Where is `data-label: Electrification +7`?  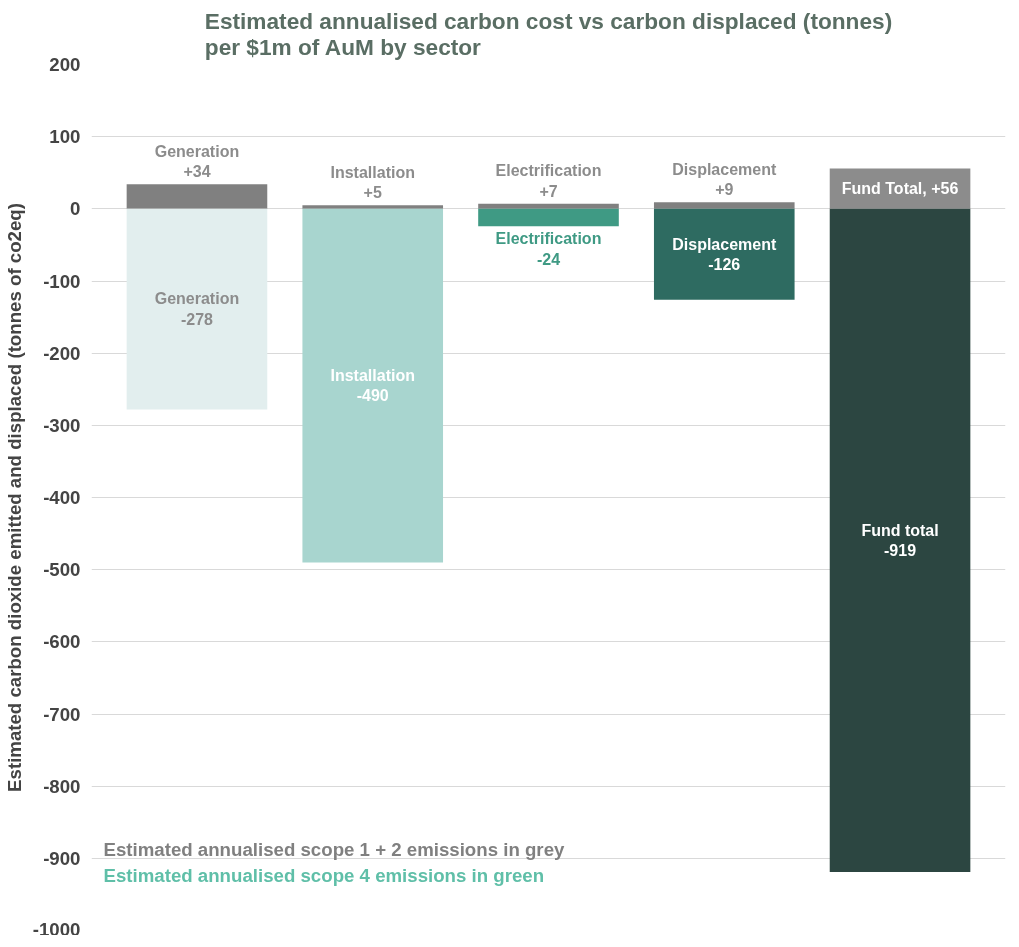 data-label: Electrification +7 is located at coordinates (548, 181).